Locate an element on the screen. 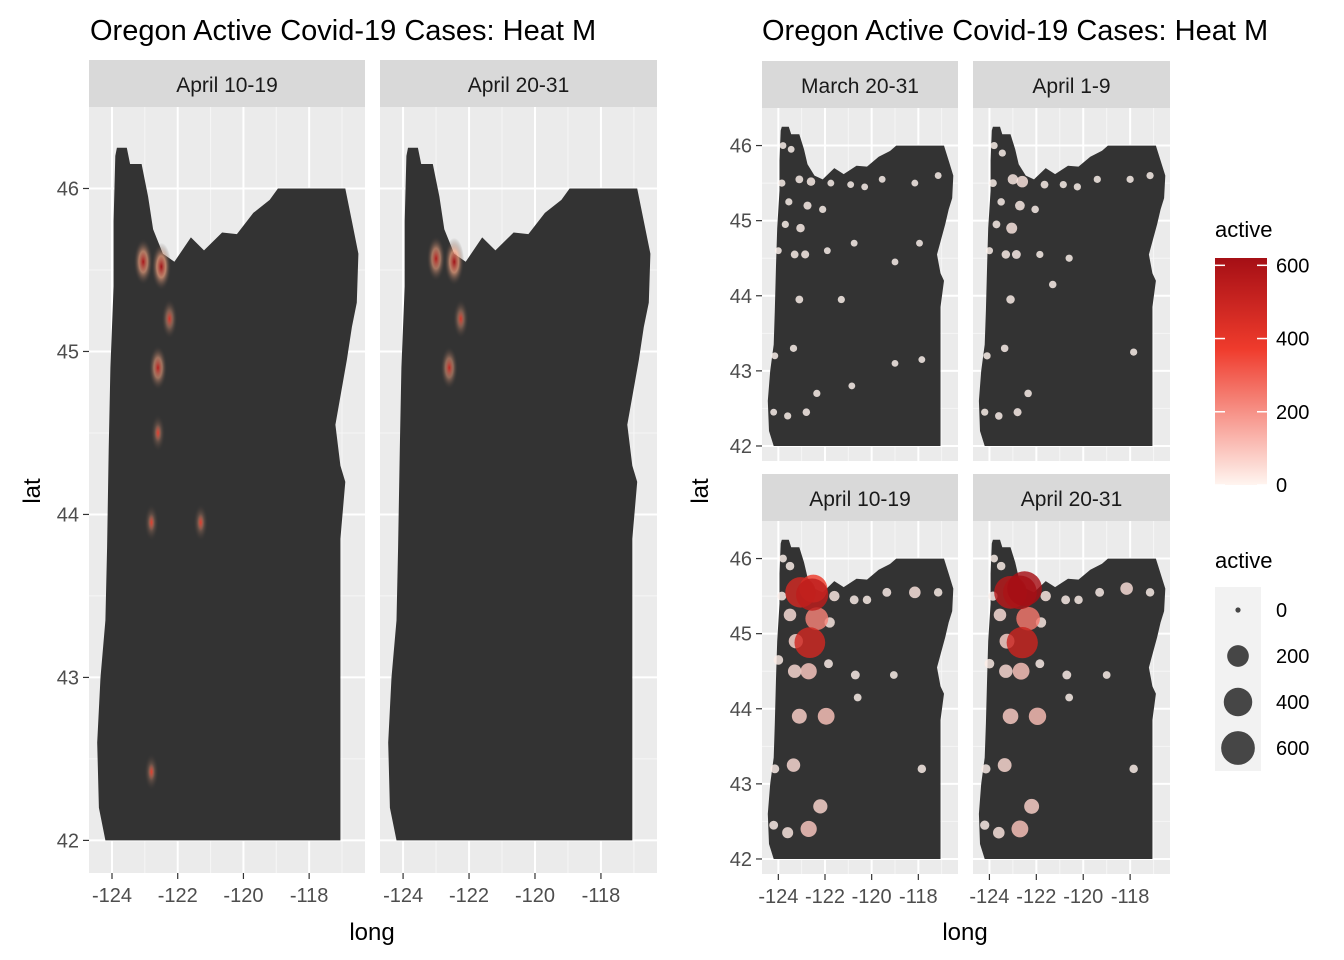 The height and width of the screenshot is (960, 1344). right-x-axis-label: long is located at coordinates (964, 932).